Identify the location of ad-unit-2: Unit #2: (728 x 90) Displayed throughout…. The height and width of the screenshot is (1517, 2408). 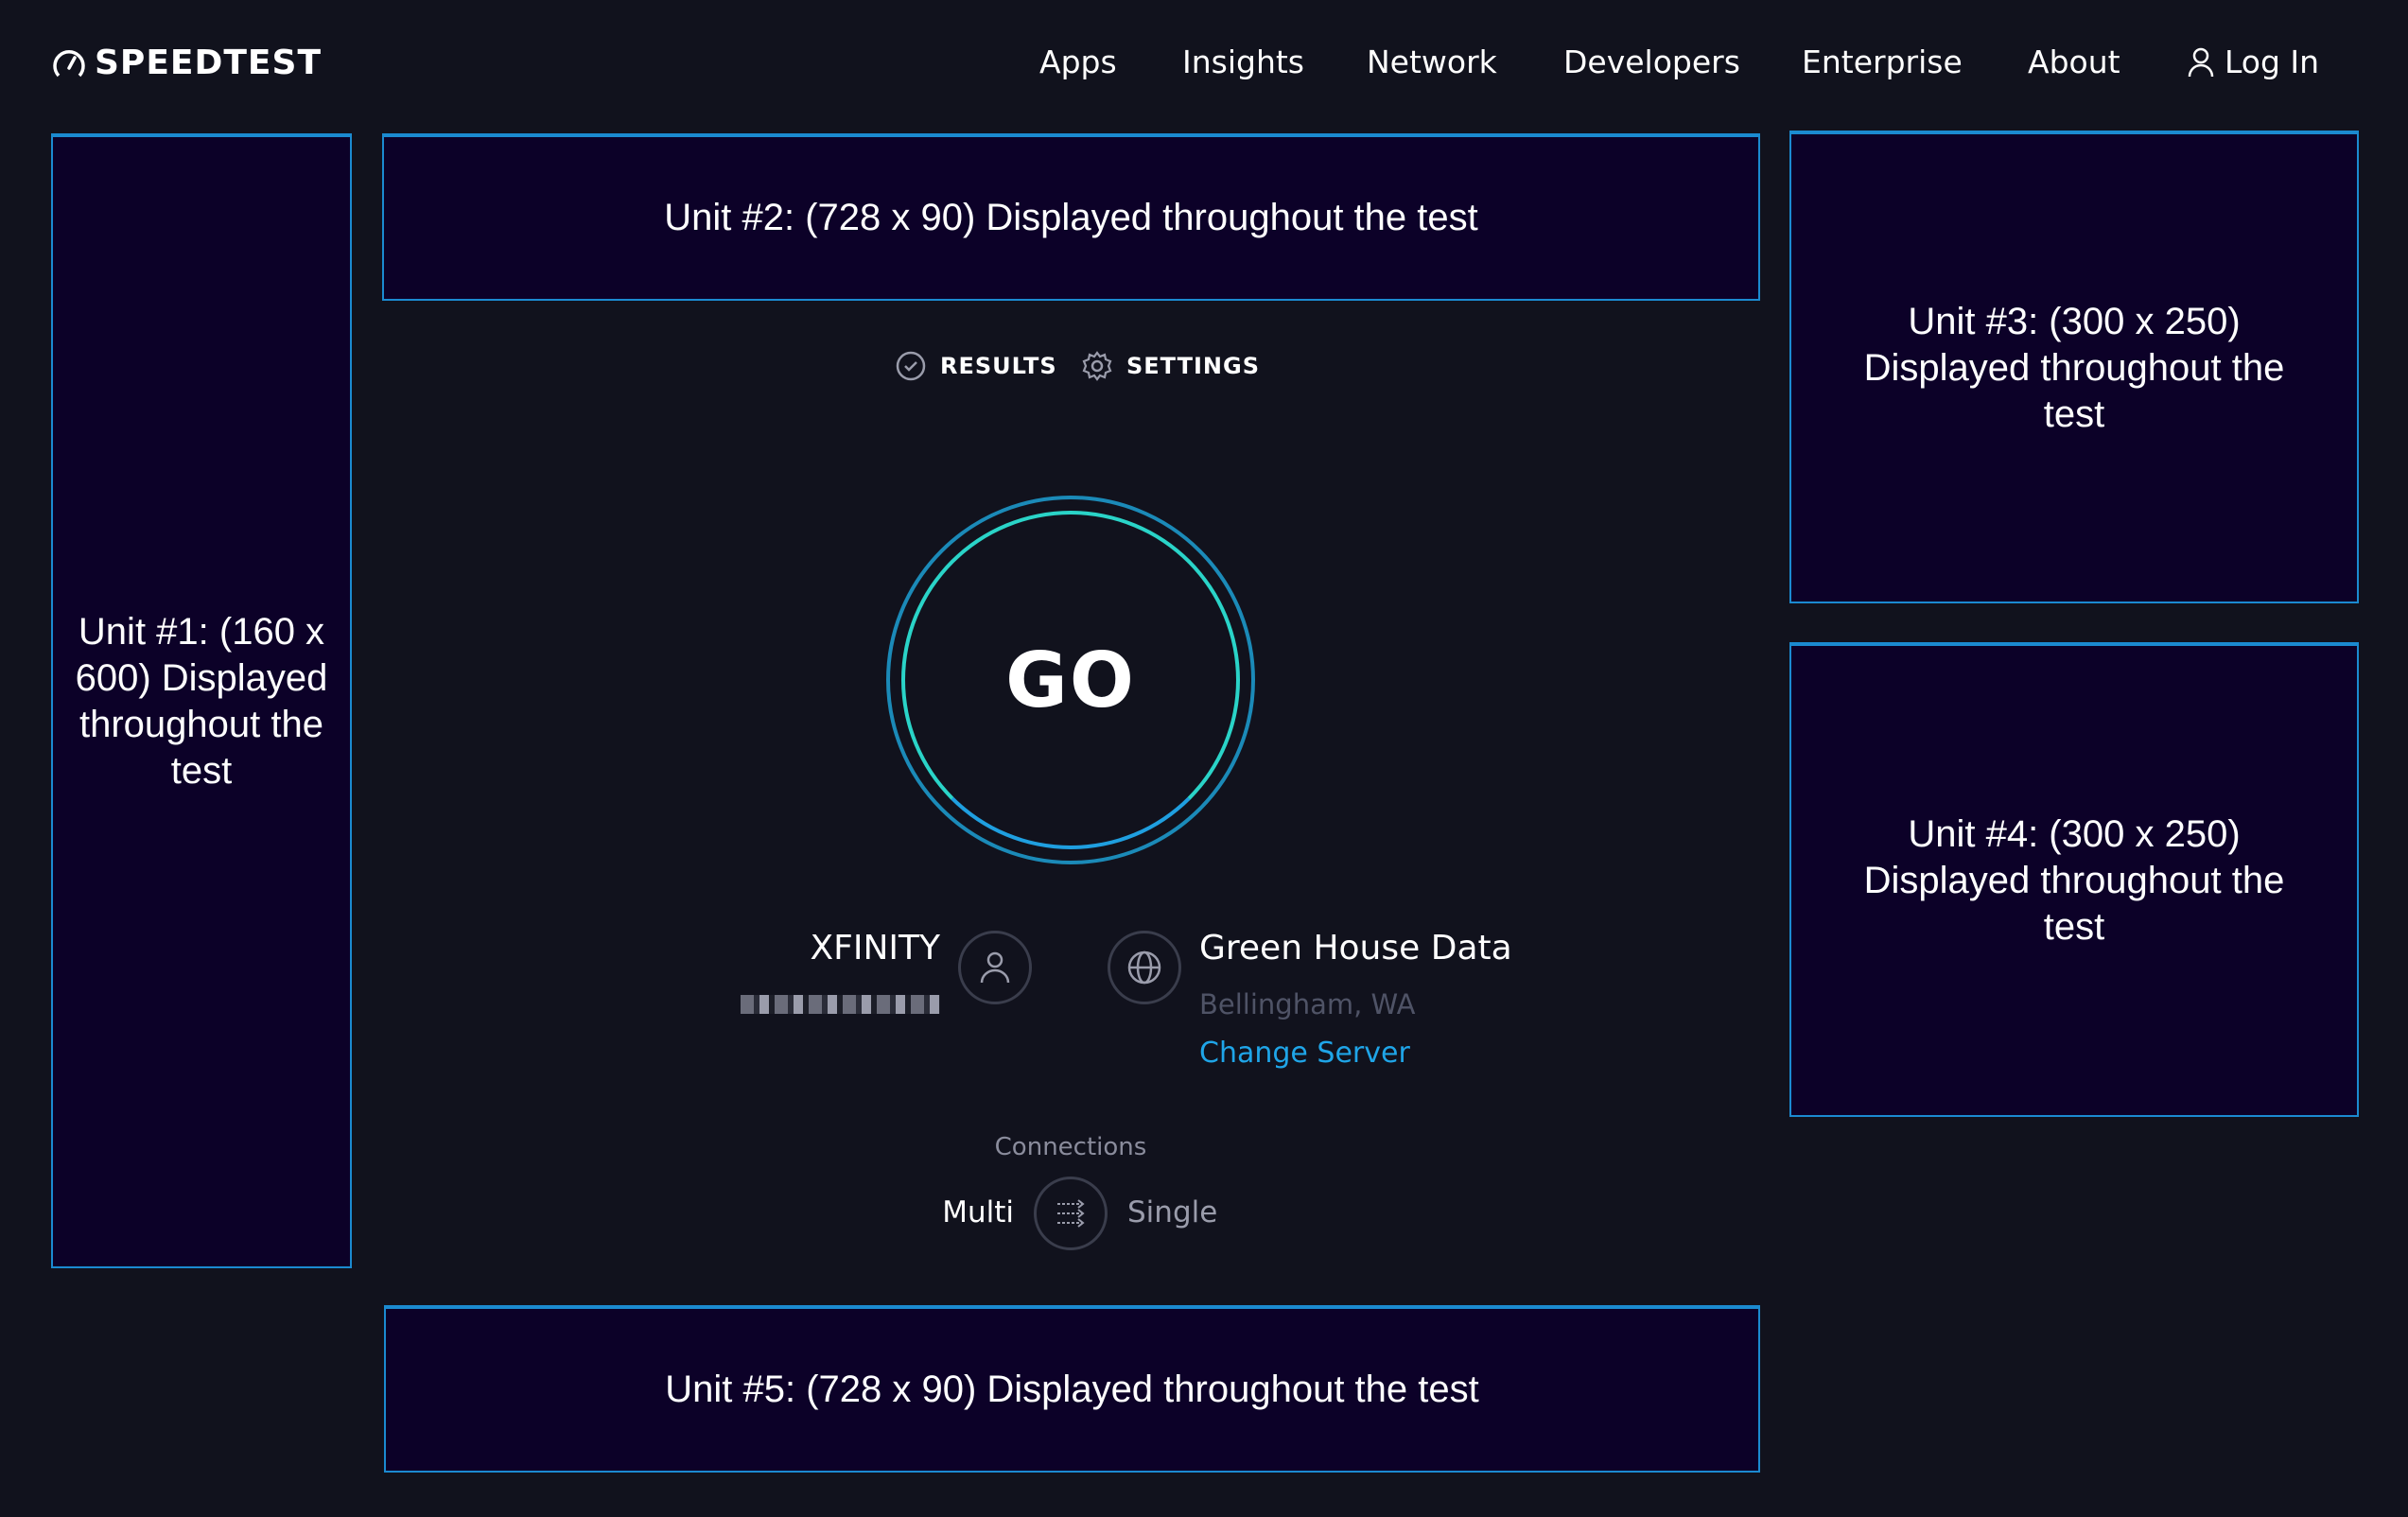
(1071, 217).